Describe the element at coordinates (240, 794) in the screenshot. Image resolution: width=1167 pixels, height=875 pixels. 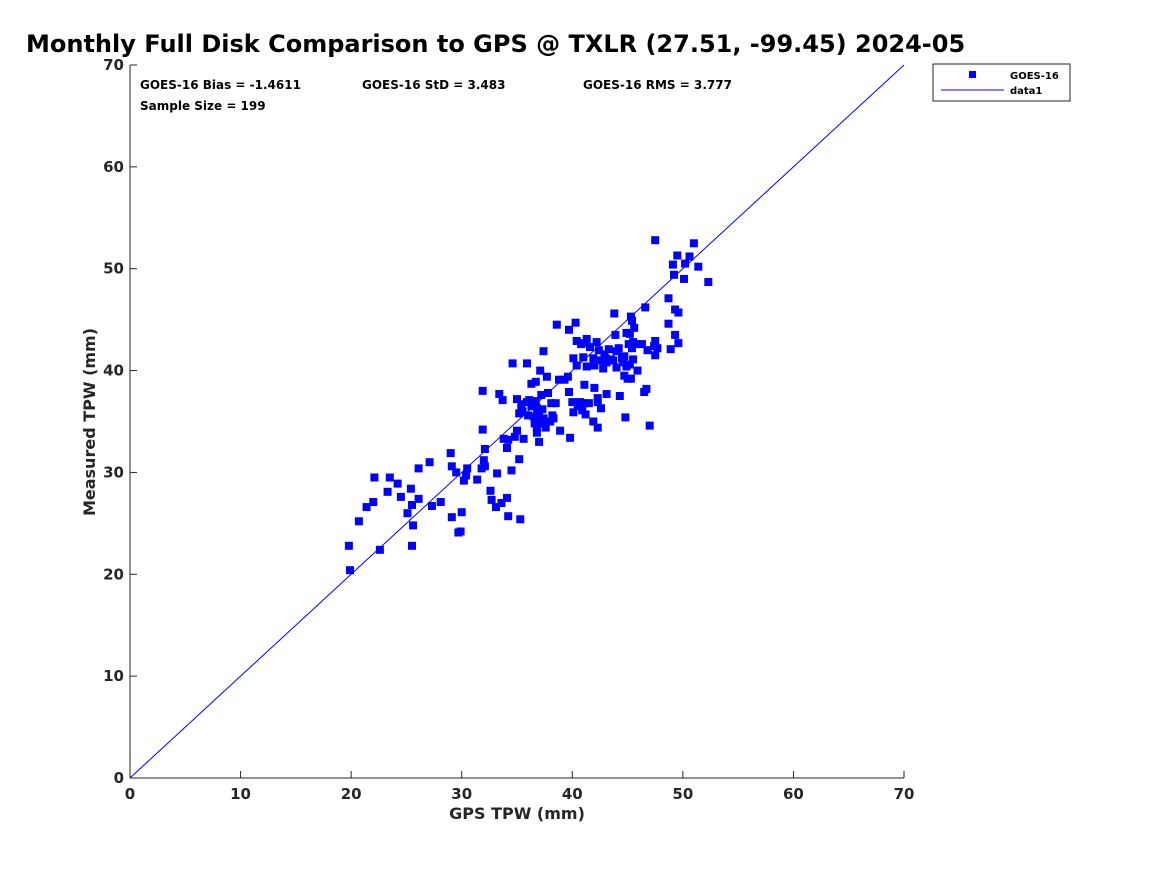
I see `x-tick-label: 10` at that location.